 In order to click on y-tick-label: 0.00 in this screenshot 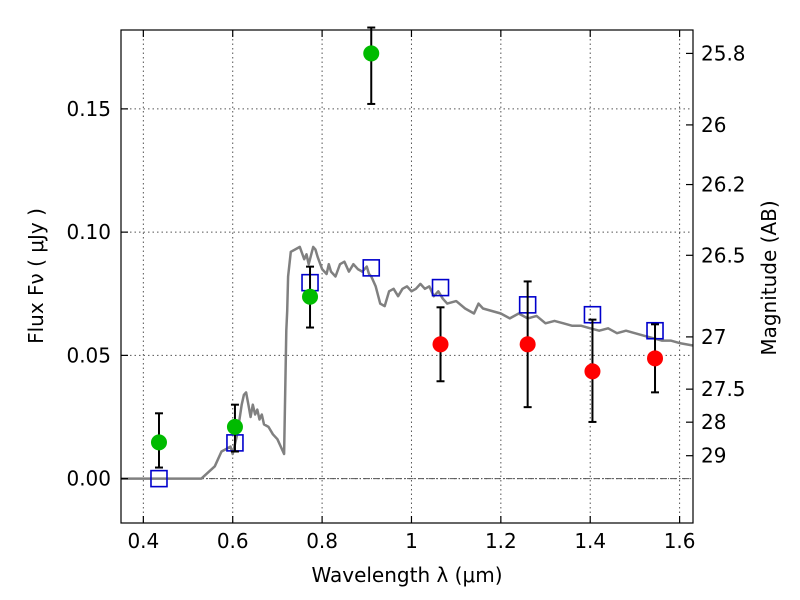, I will do `click(88, 479)`.